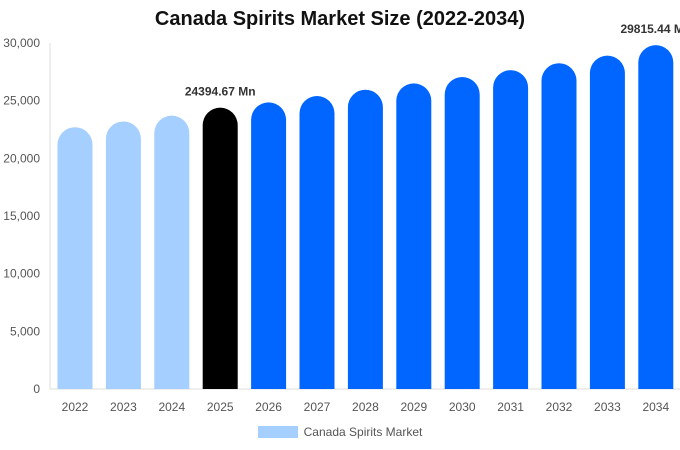 Image resolution: width=680 pixels, height=450 pixels. I want to click on x-tick-label: 2028, so click(365, 407).